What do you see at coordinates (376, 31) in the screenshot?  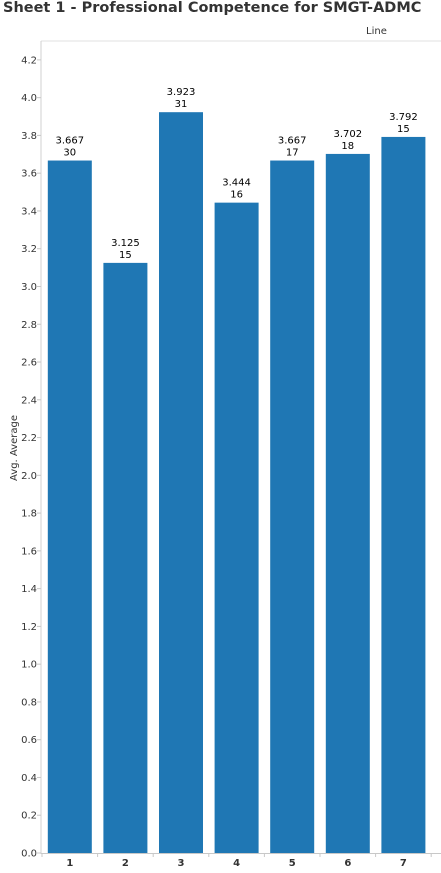 I see `column-header-line: Line` at bounding box center [376, 31].